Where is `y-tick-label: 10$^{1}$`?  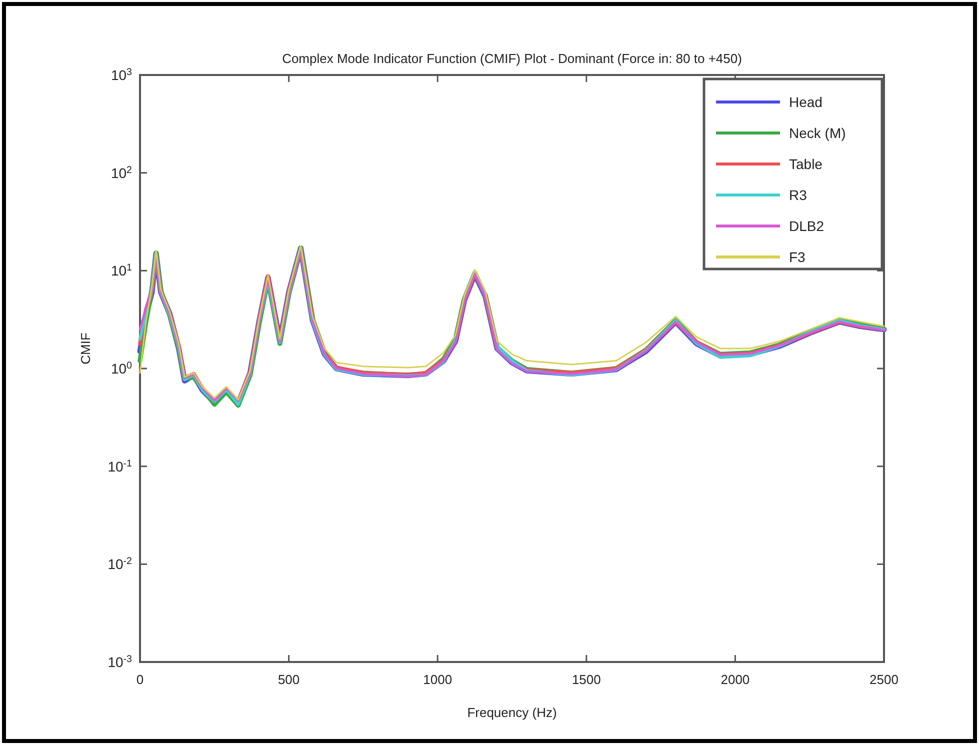 y-tick-label: 10$^{1}$ is located at coordinates (121, 270).